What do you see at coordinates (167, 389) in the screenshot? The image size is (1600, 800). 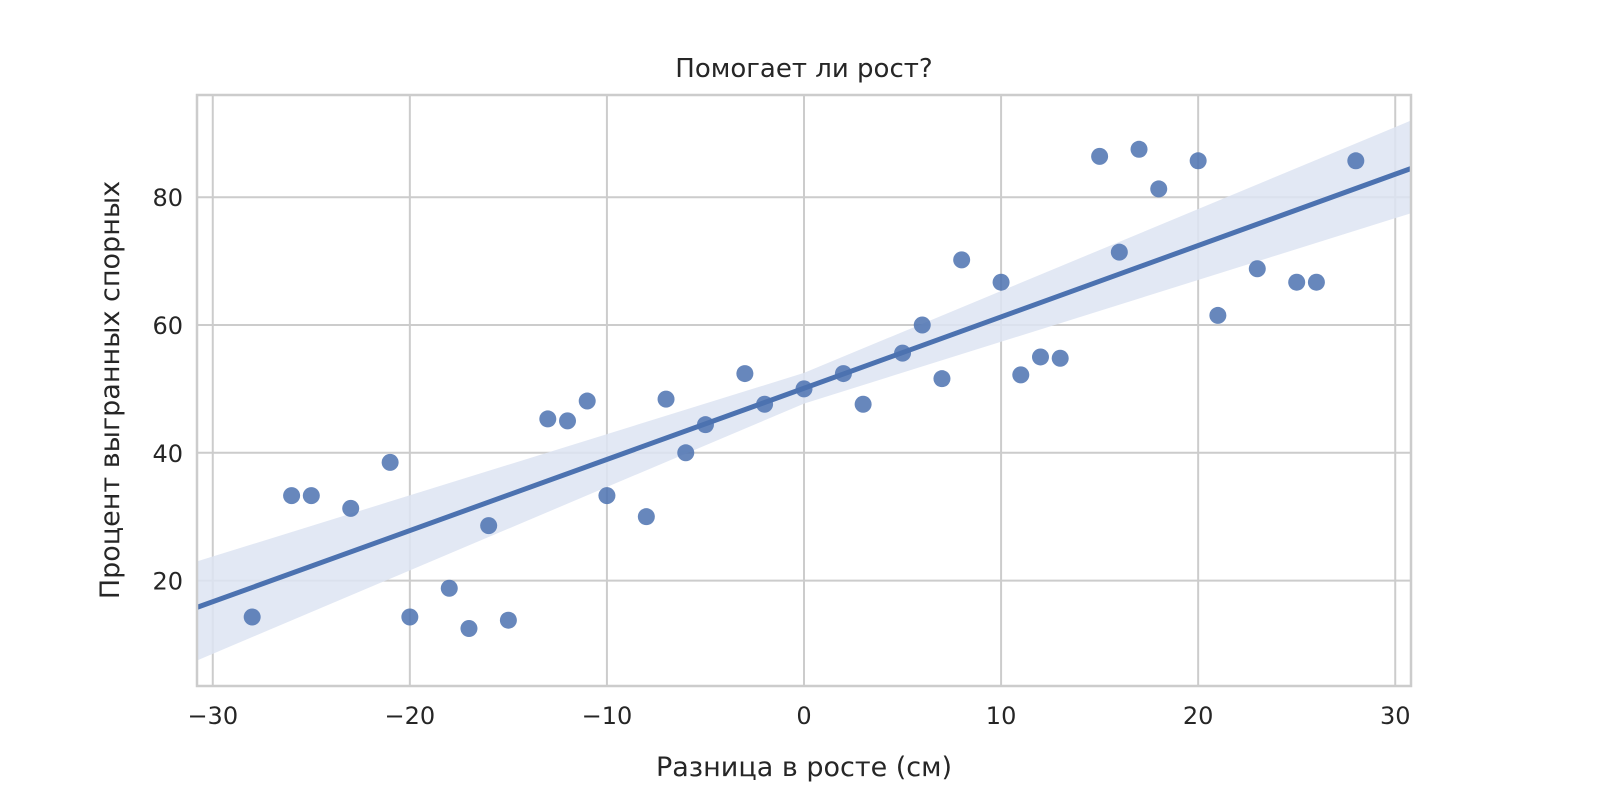 I see `y-tick-labels: 20 40 60 80` at bounding box center [167, 389].